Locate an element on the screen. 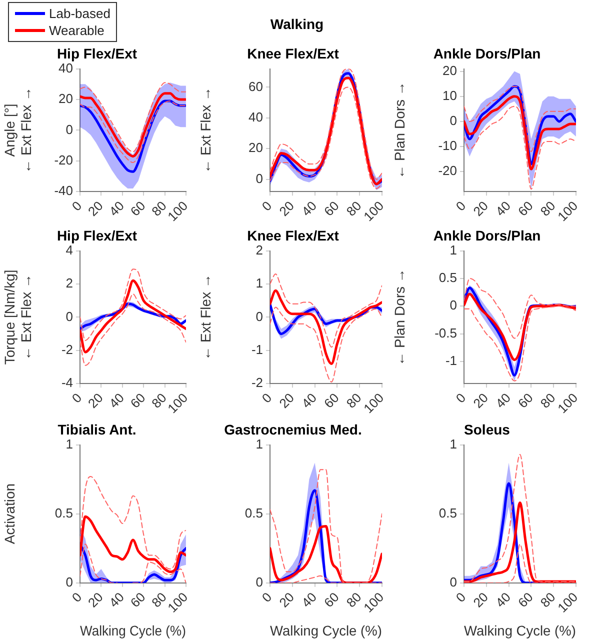 The height and width of the screenshot is (644, 592). chart-title: Soleus is located at coordinates (487, 429).